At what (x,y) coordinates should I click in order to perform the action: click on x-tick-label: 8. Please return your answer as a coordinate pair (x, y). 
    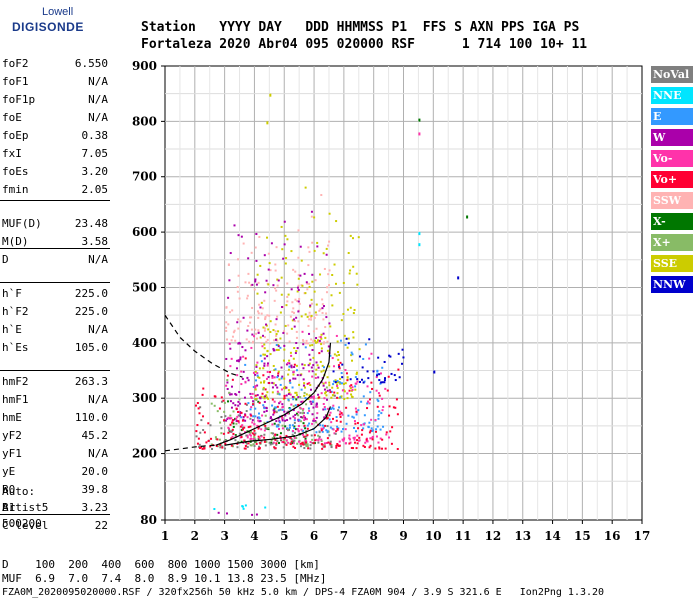
    Looking at the image, I should click on (374, 536).